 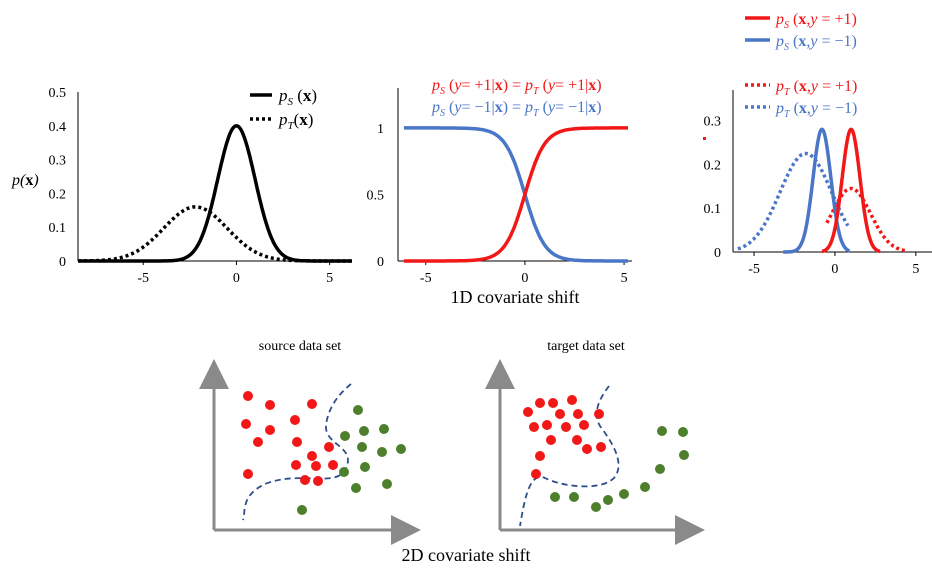 I want to click on target-decision-boundary, so click(x=569, y=456).